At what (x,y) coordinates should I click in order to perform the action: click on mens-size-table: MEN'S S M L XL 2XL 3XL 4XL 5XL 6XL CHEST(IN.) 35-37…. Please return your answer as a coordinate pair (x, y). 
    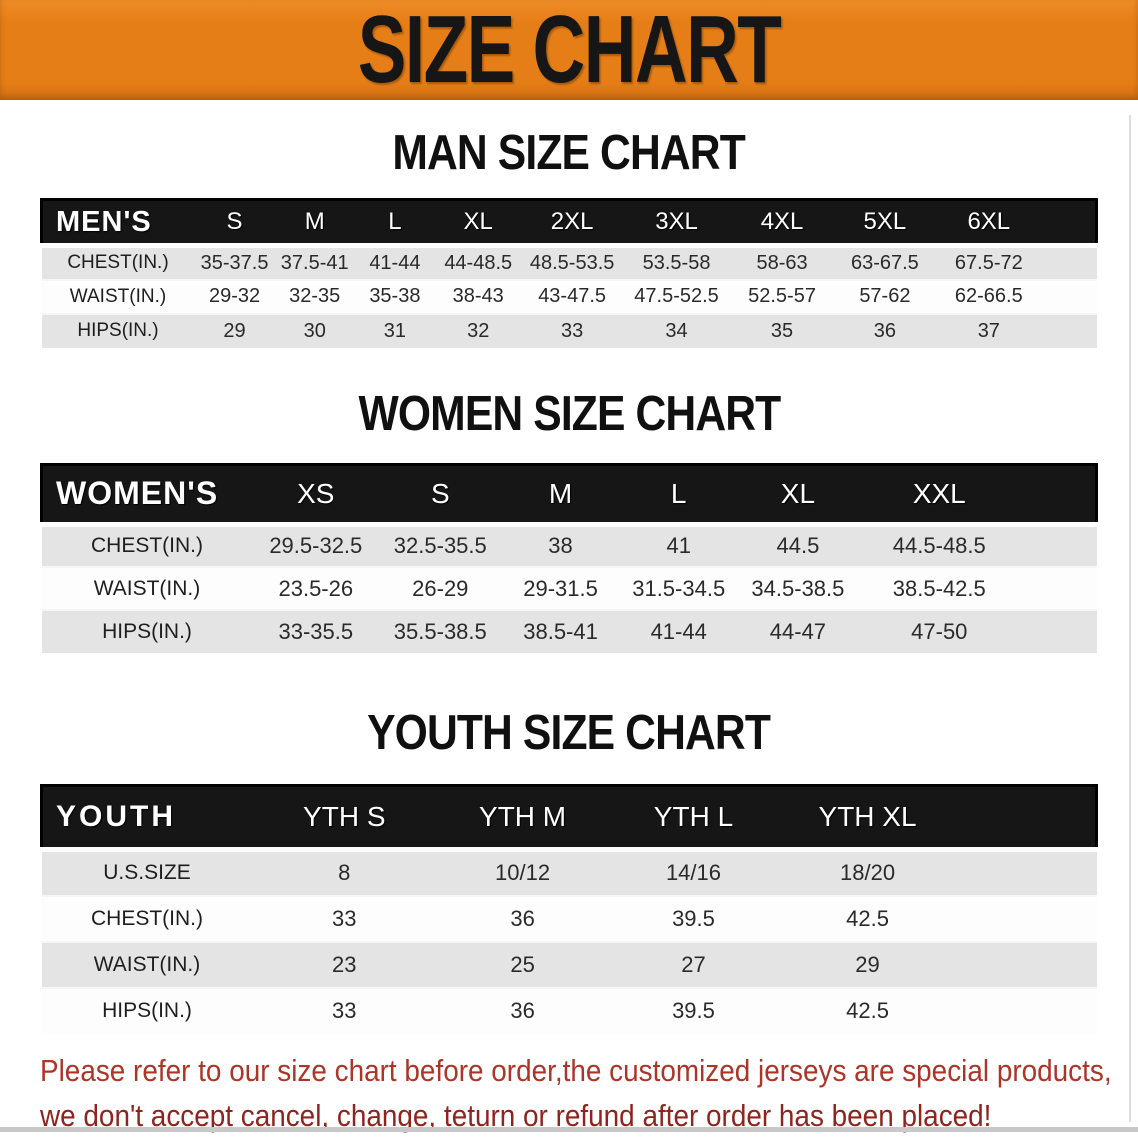
    Looking at the image, I should click on (569, 273).